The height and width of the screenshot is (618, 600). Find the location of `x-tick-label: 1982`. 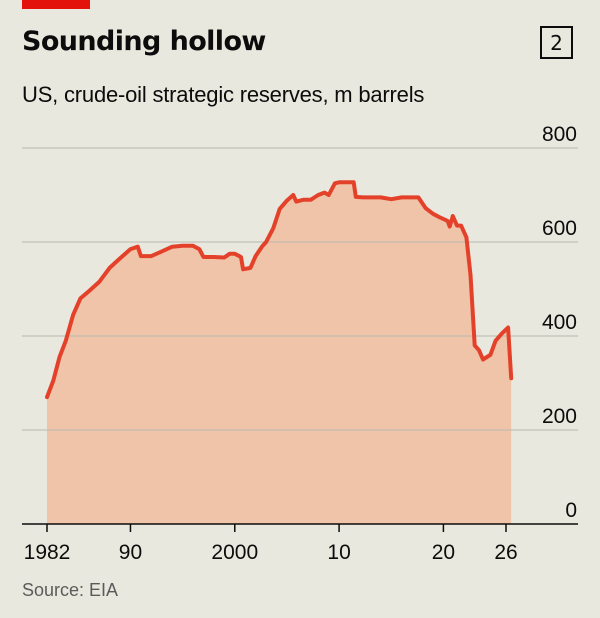

x-tick-label: 1982 is located at coordinates (47, 552).